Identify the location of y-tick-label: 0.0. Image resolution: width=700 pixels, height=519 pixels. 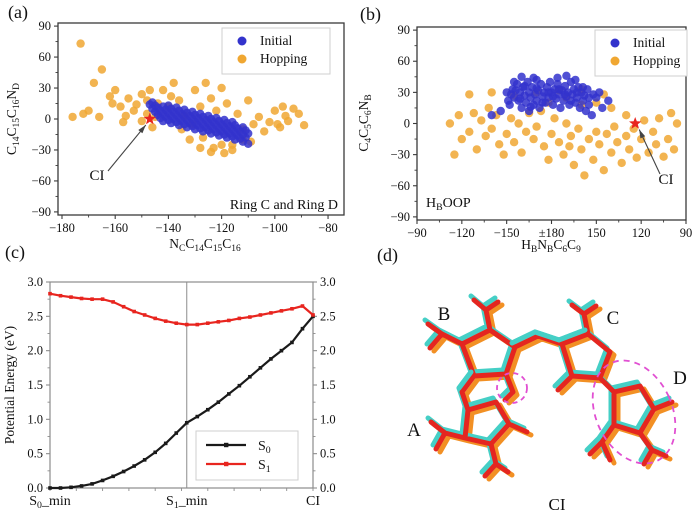
(35, 488).